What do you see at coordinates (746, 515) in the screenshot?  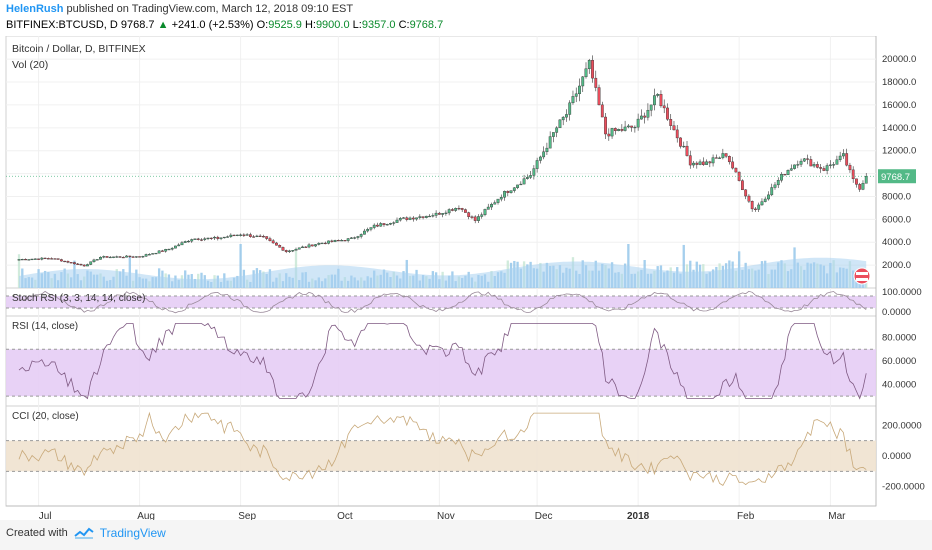 I see `time-tick-label: Feb` at bounding box center [746, 515].